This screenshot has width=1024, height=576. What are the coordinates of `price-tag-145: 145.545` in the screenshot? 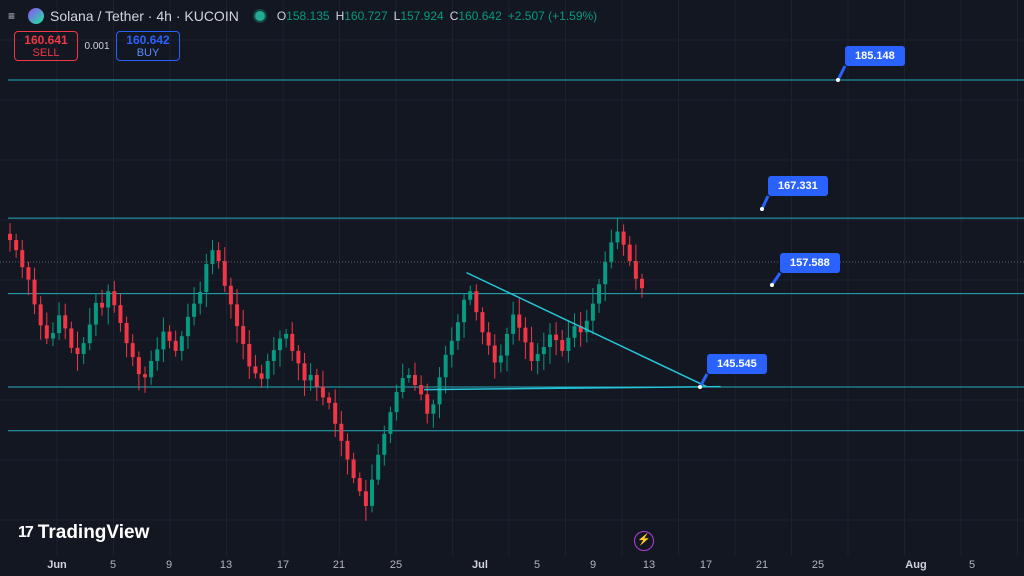 It's located at (737, 364).